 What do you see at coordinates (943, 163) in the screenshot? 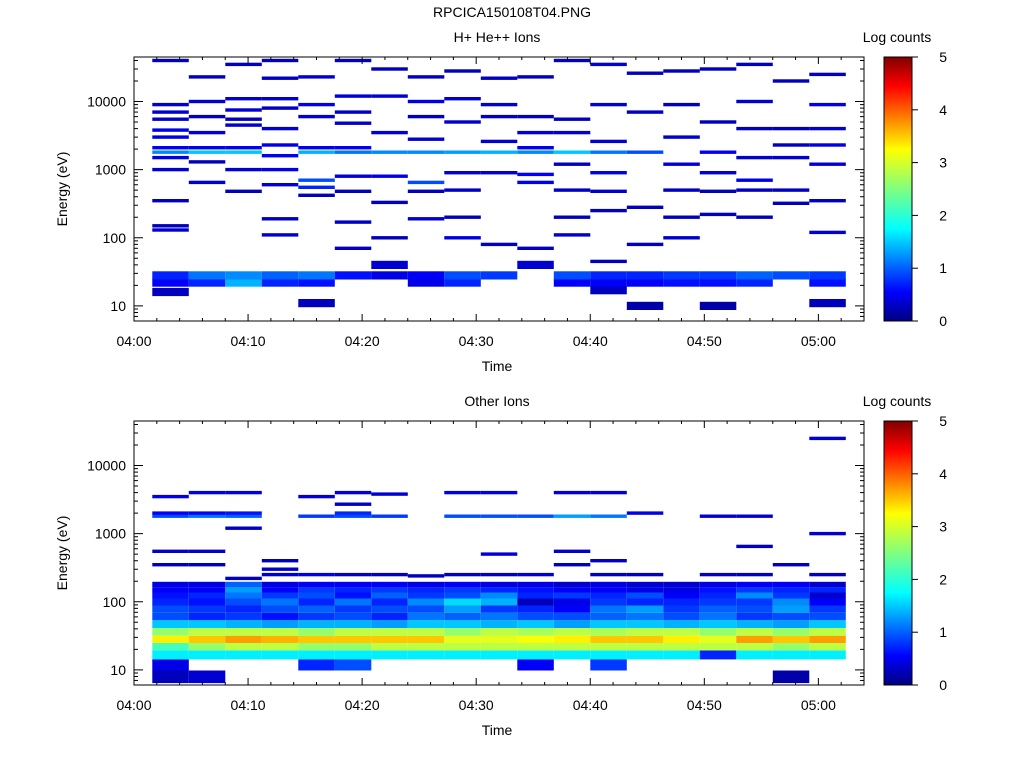
I see `colorbar-tick-label: 3` at bounding box center [943, 163].